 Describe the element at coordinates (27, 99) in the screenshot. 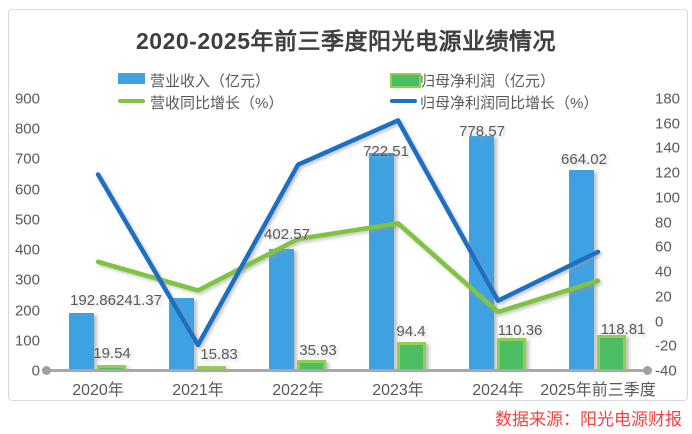

I see `left-axis-tick: 900` at that location.